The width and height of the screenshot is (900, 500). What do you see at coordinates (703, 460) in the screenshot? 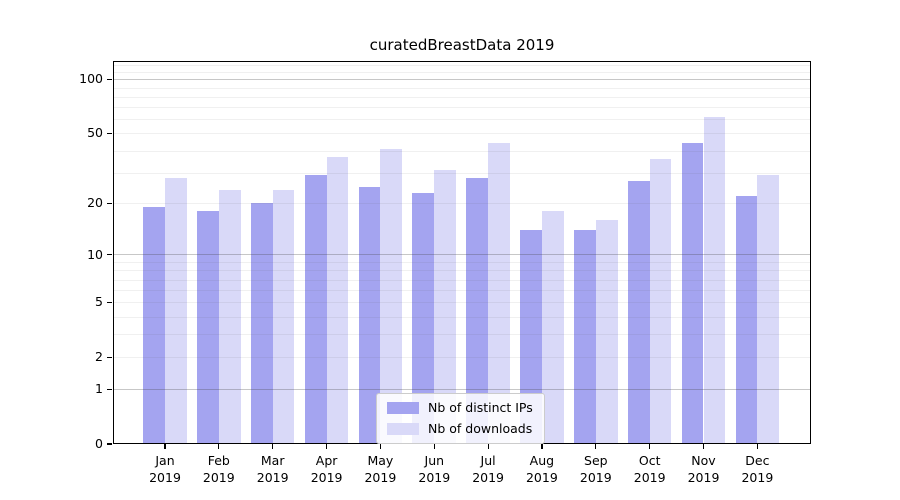
I see `x-tick-label-line: Nov` at bounding box center [703, 460].